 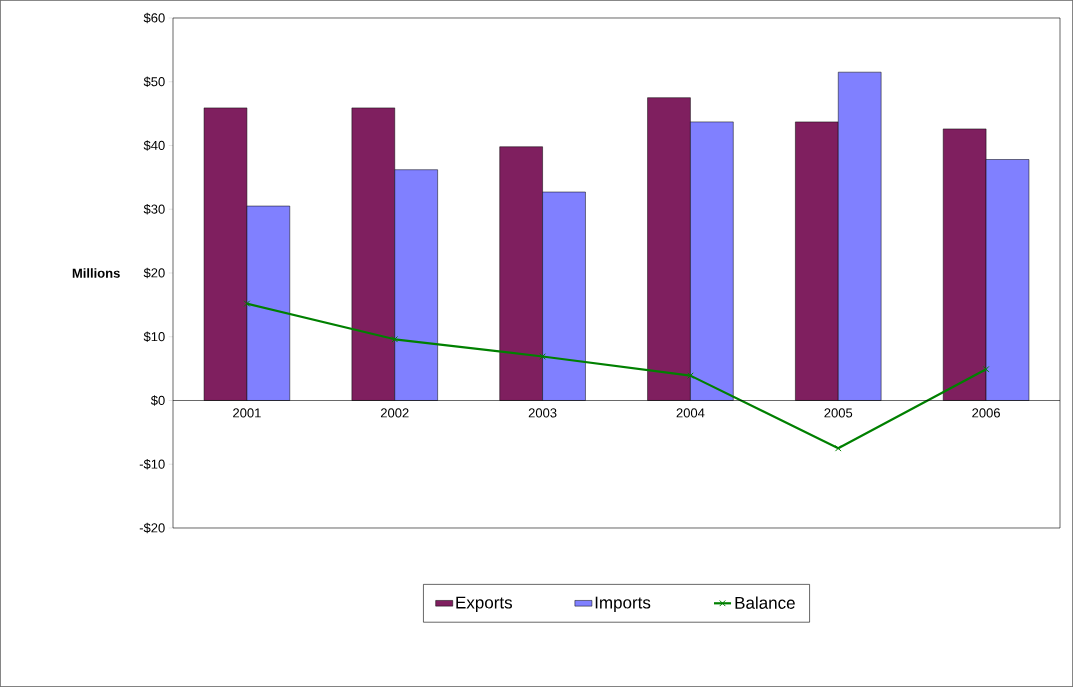 What do you see at coordinates (394, 413) in the screenshot?
I see `x-tick-label: 2002` at bounding box center [394, 413].